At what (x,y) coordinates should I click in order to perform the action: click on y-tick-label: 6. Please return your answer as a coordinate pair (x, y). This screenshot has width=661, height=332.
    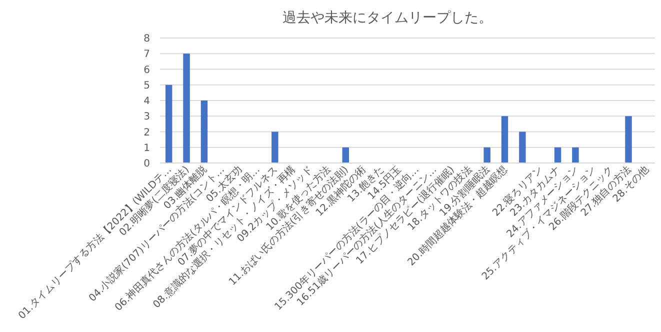
    Looking at the image, I should click on (147, 70).